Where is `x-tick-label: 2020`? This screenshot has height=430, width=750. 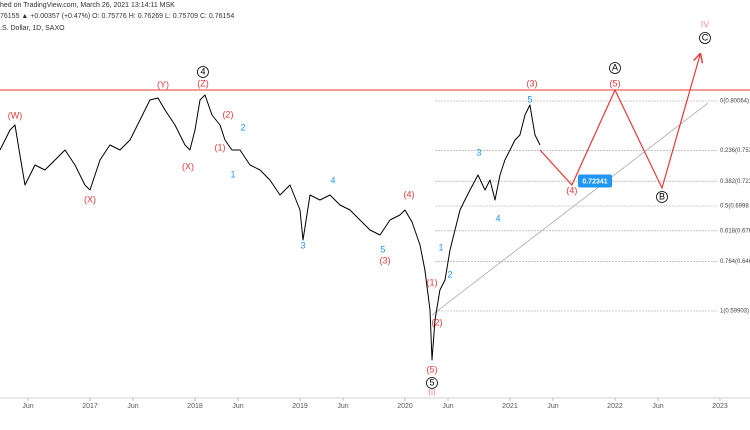
x-tick-label: 2020 is located at coordinates (405, 406).